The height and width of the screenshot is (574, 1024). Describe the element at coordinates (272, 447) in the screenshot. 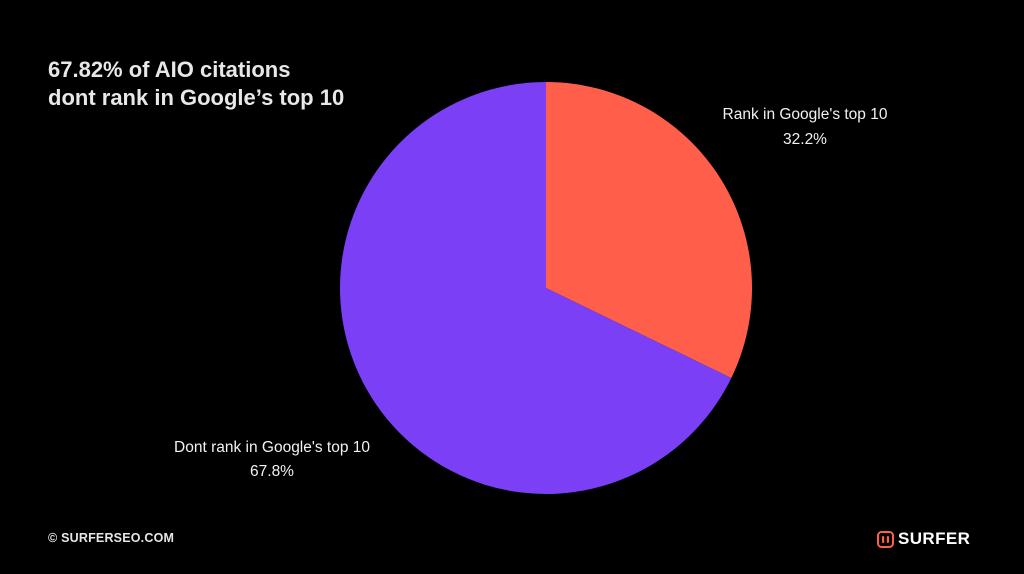

I see `slice-label-dont-rank: Dont rank in Google's top 10` at that location.